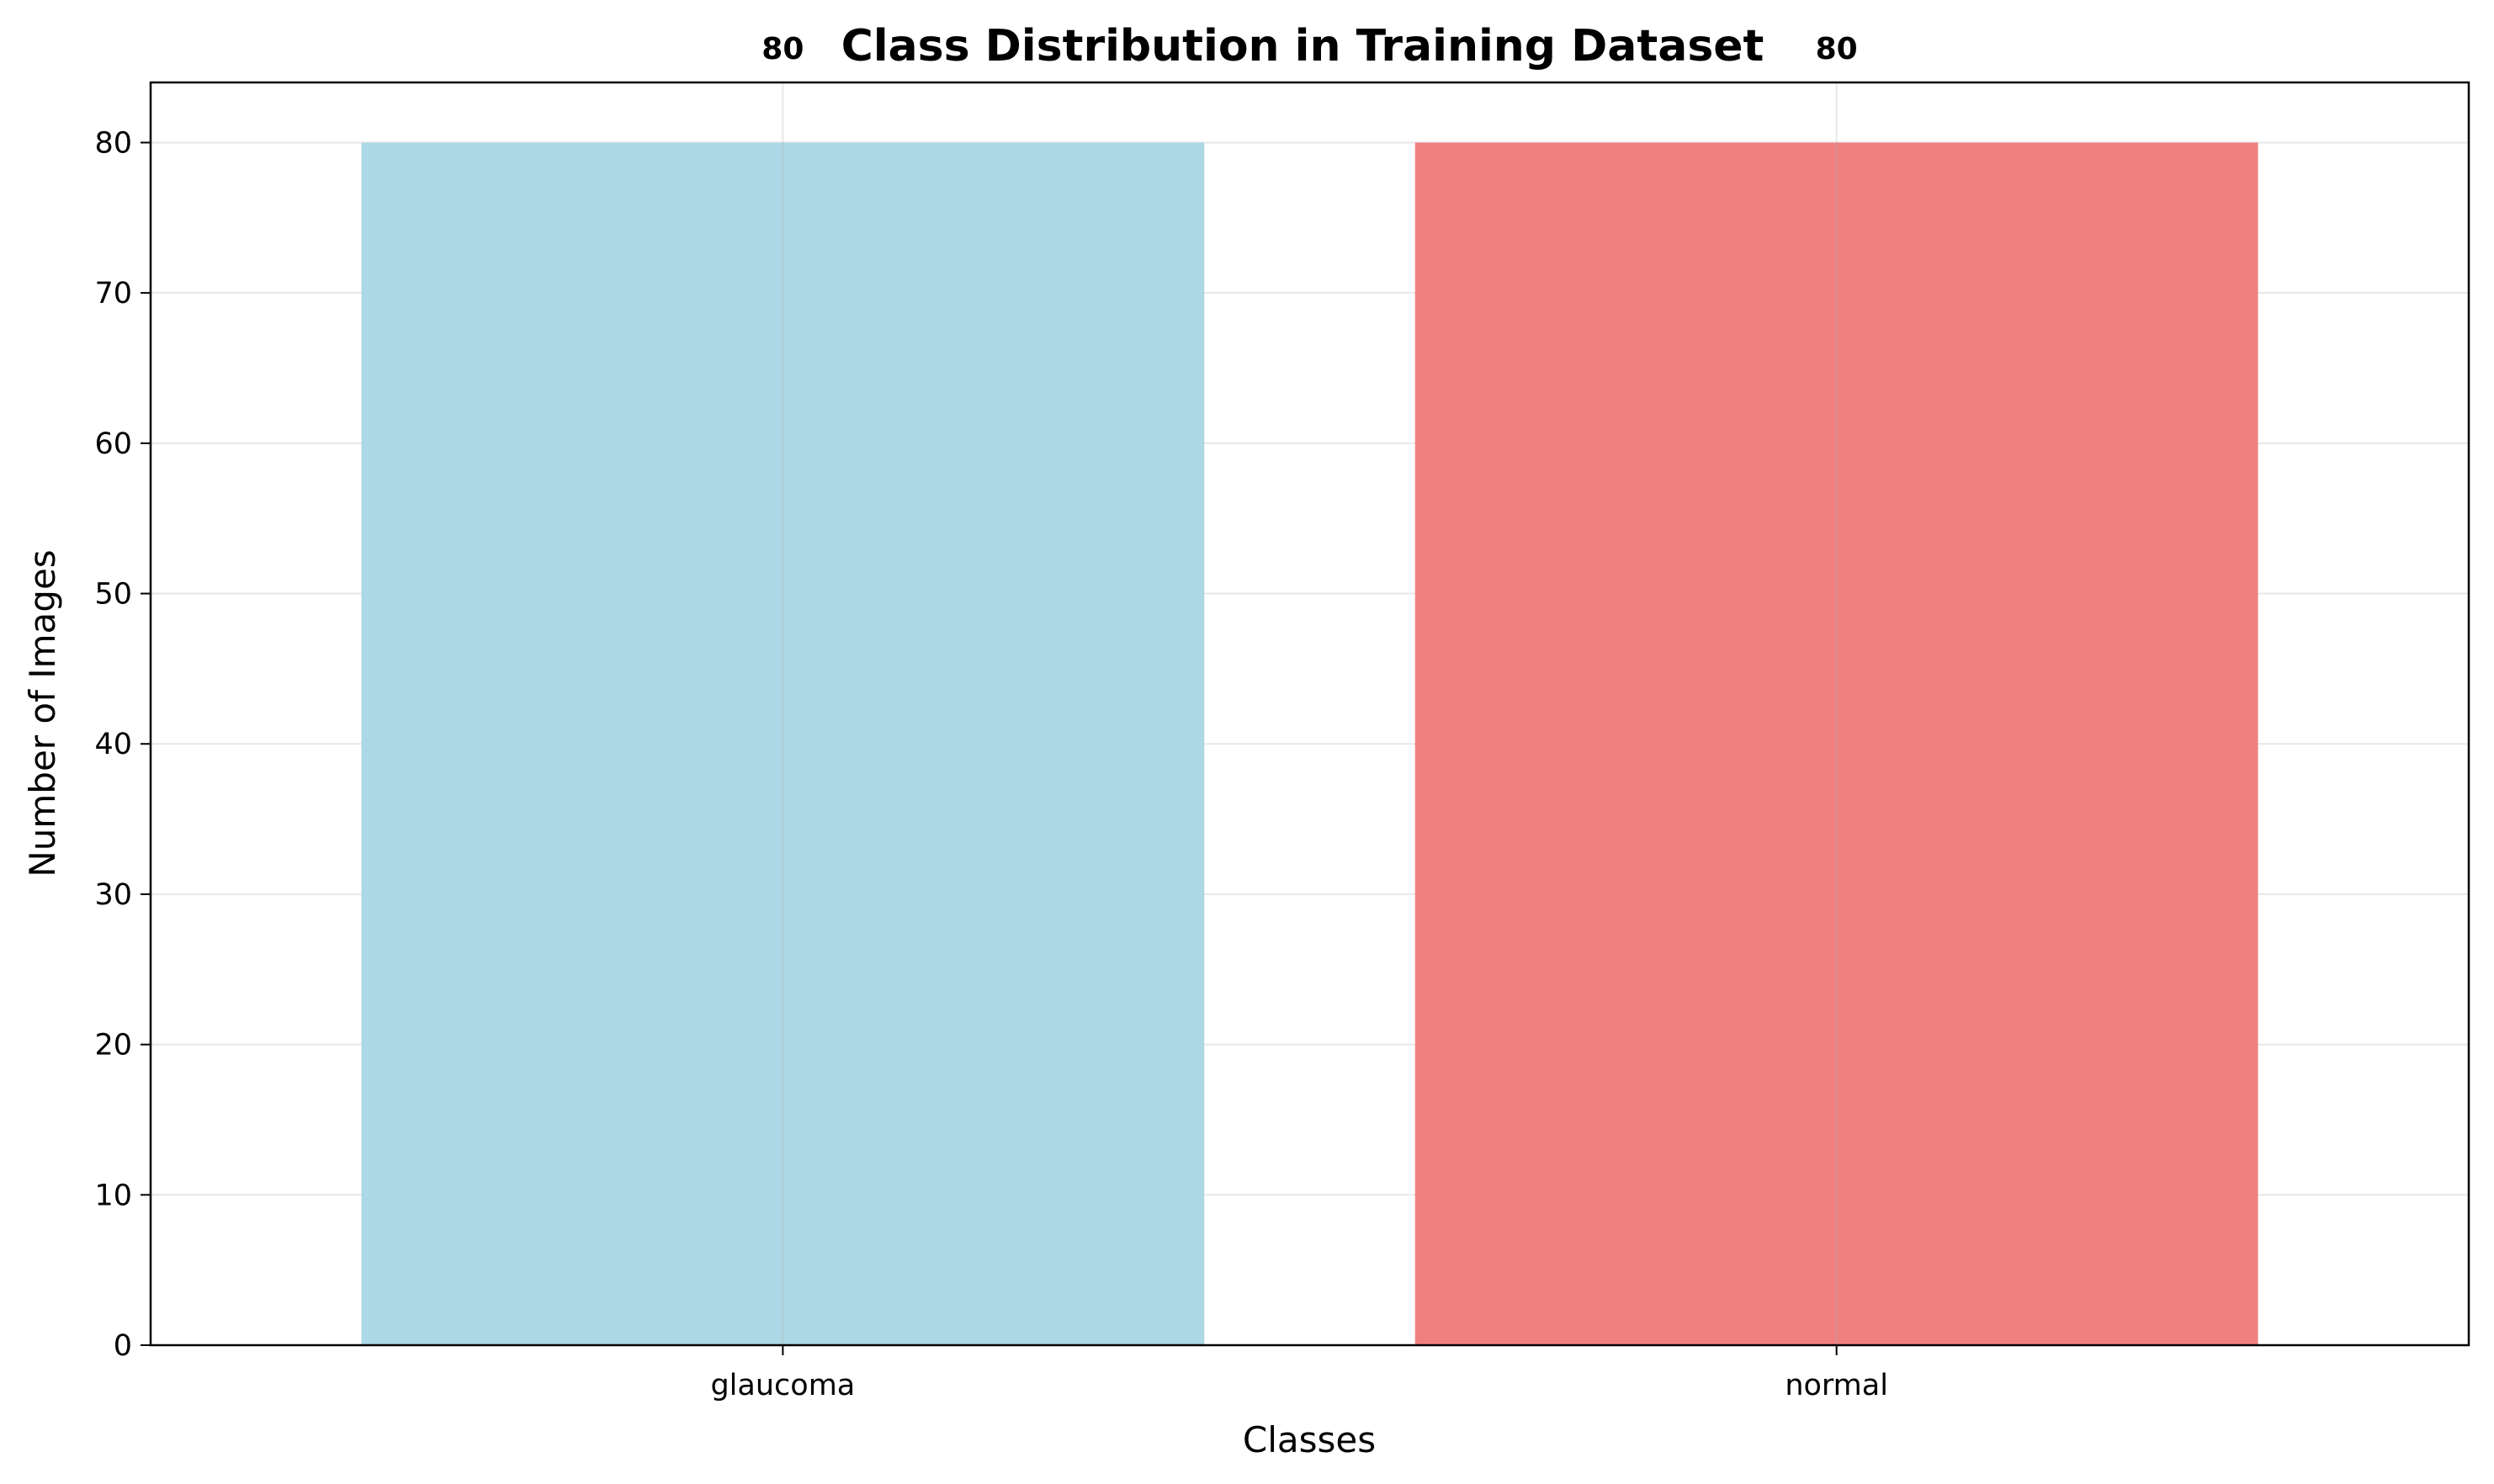  I want to click on y-axis-ticks: 0 10 20 30 40 50 60 70 80, so click(122, 744).